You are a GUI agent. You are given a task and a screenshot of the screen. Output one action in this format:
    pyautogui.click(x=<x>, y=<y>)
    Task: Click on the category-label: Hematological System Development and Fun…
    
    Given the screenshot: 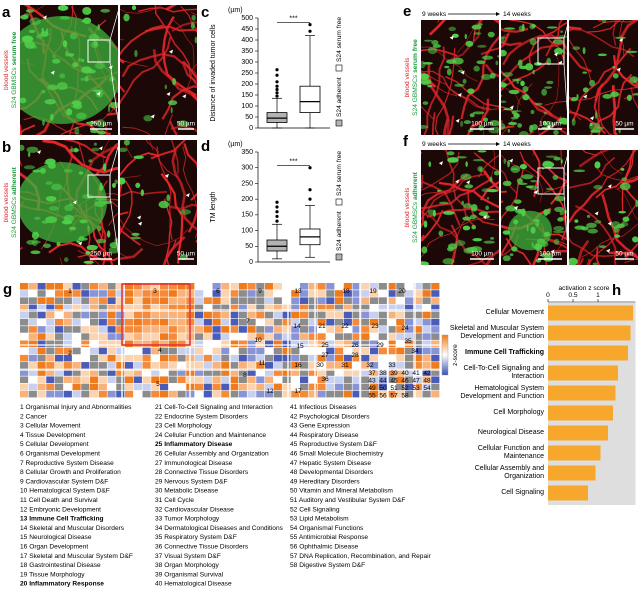 What is the action you would take?
    pyautogui.click(x=502, y=392)
    